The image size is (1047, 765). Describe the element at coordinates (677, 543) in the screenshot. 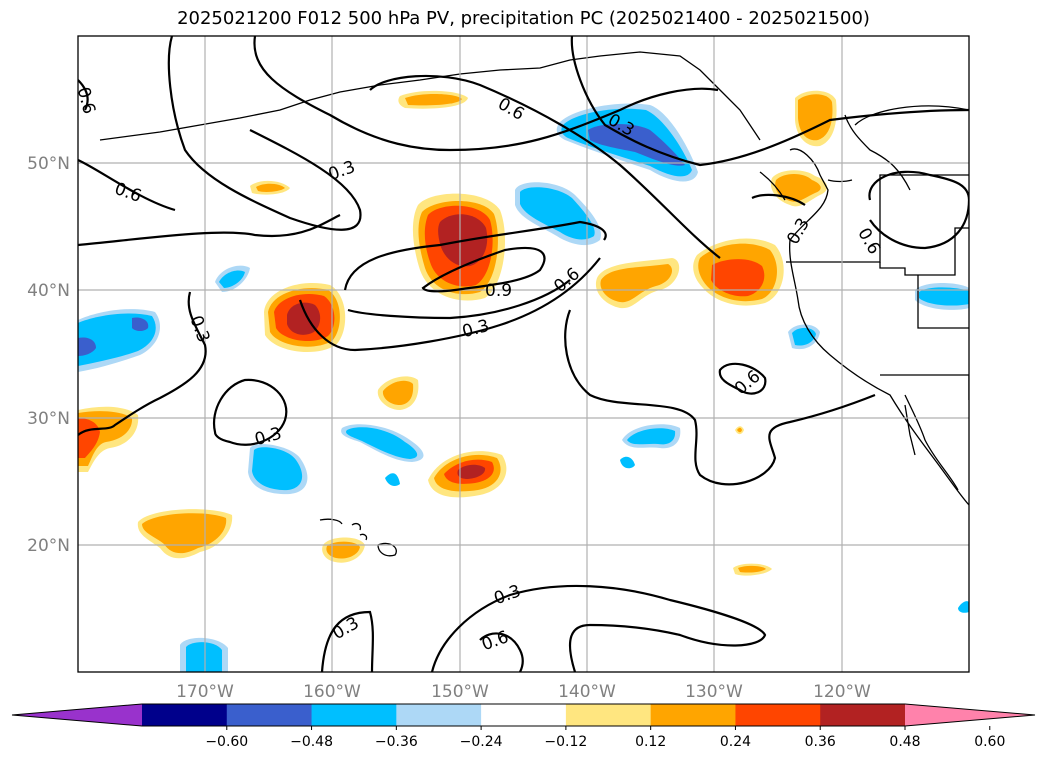

I see `anomaly-blue-misc` at that location.